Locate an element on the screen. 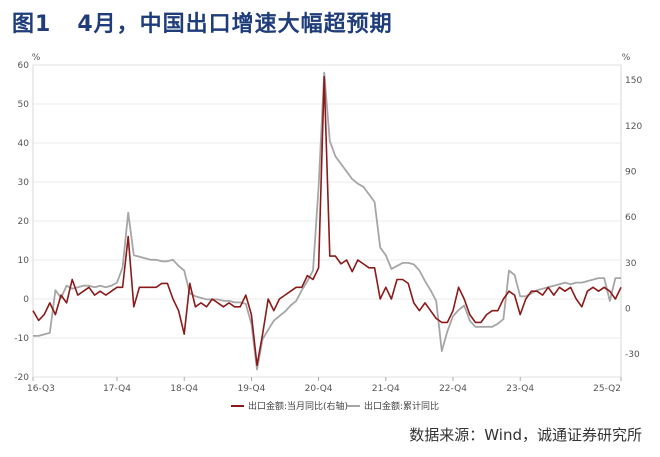 This screenshot has width=660, height=457. left-axis-ticks: -20 -10 0 10 20 30 40 50 60 is located at coordinates (21, 222).